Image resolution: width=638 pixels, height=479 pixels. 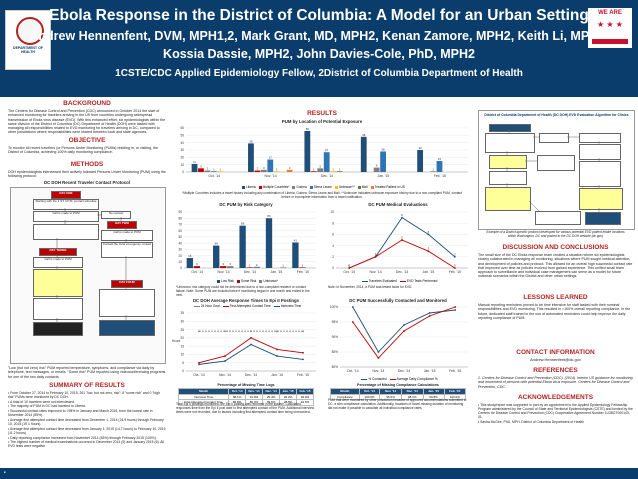 What do you see at coordinates (87, 164) in the screenshot?
I see `methods-heading: METHODS` at bounding box center [87, 164].